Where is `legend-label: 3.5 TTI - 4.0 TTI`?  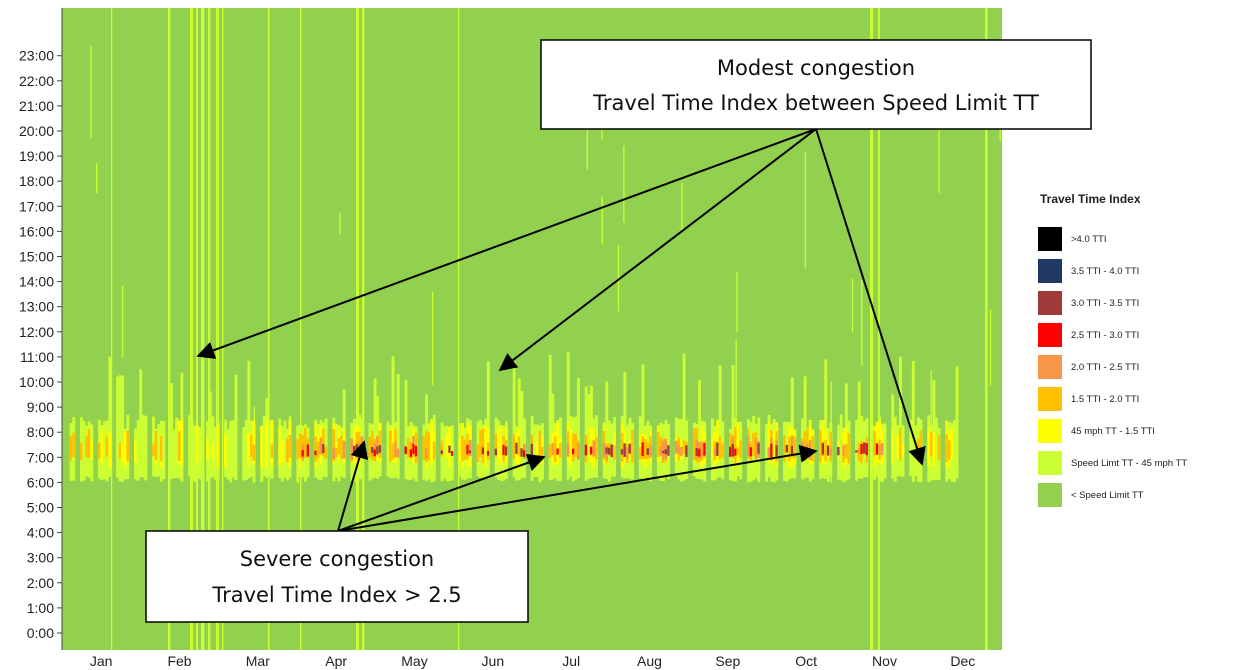 legend-label: 3.5 TTI - 4.0 TTI is located at coordinates (1105, 271).